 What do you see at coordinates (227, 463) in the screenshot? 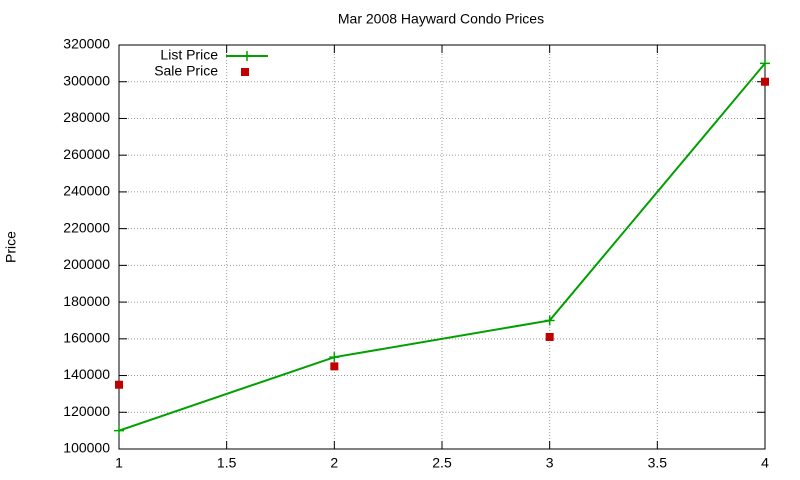
I see `x-tick-label: 1.5` at bounding box center [227, 463].